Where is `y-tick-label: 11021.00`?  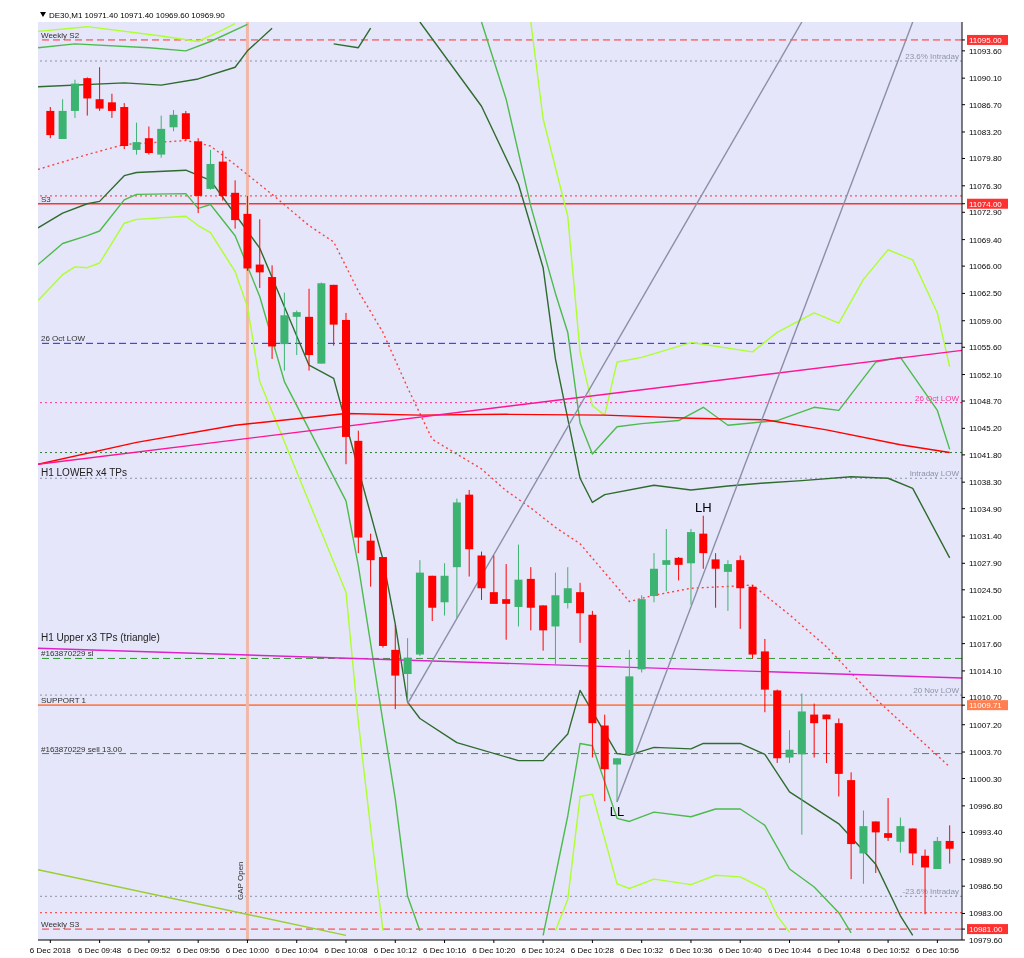
y-tick-label: 11021.00 is located at coordinates (986, 618).